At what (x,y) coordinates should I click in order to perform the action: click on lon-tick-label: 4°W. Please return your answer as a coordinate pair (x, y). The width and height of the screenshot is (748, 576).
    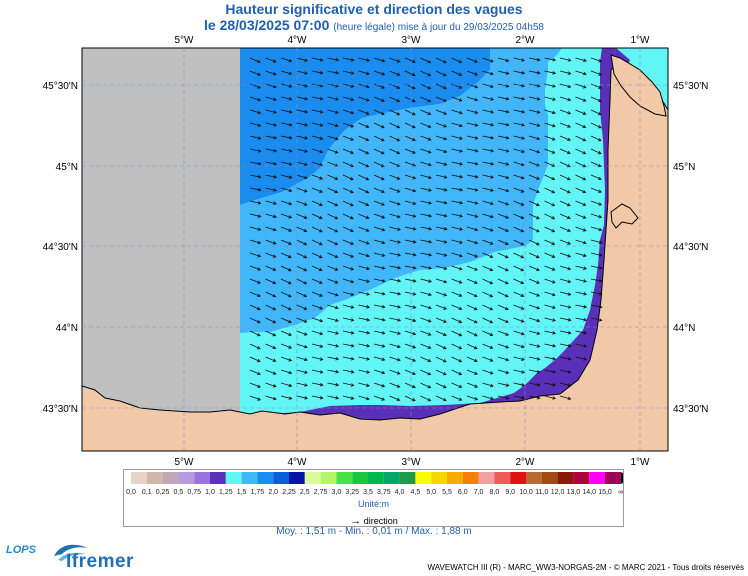
    Looking at the image, I should click on (298, 462).